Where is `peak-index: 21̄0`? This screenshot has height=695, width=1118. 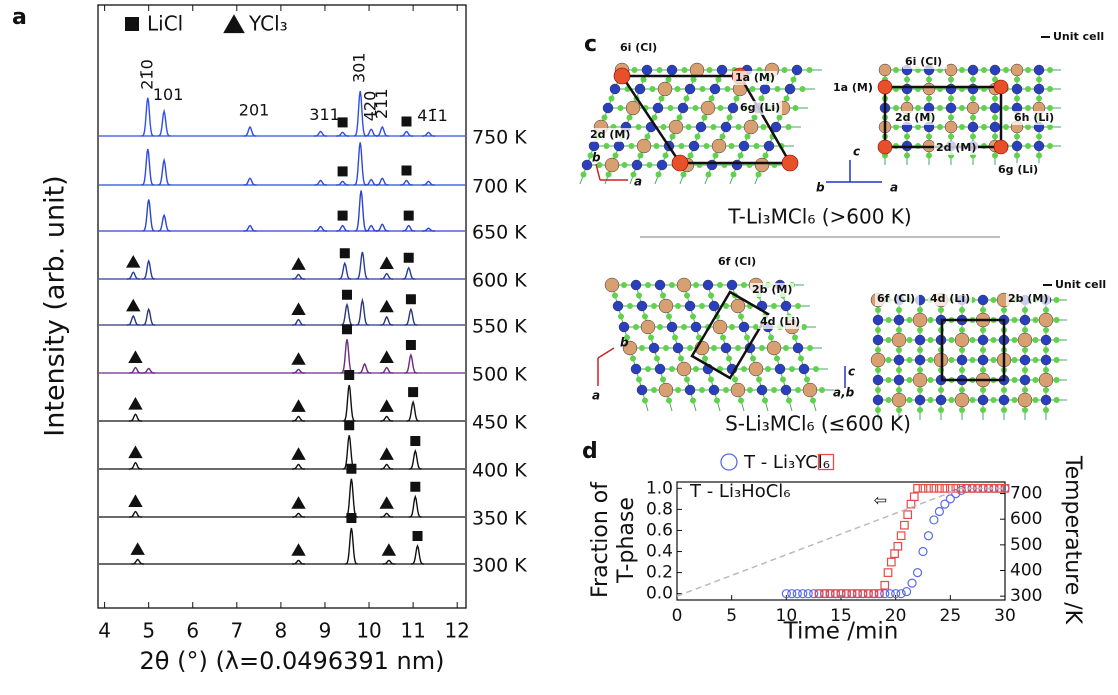
peak-index: 21̄0 is located at coordinates (146, 74).